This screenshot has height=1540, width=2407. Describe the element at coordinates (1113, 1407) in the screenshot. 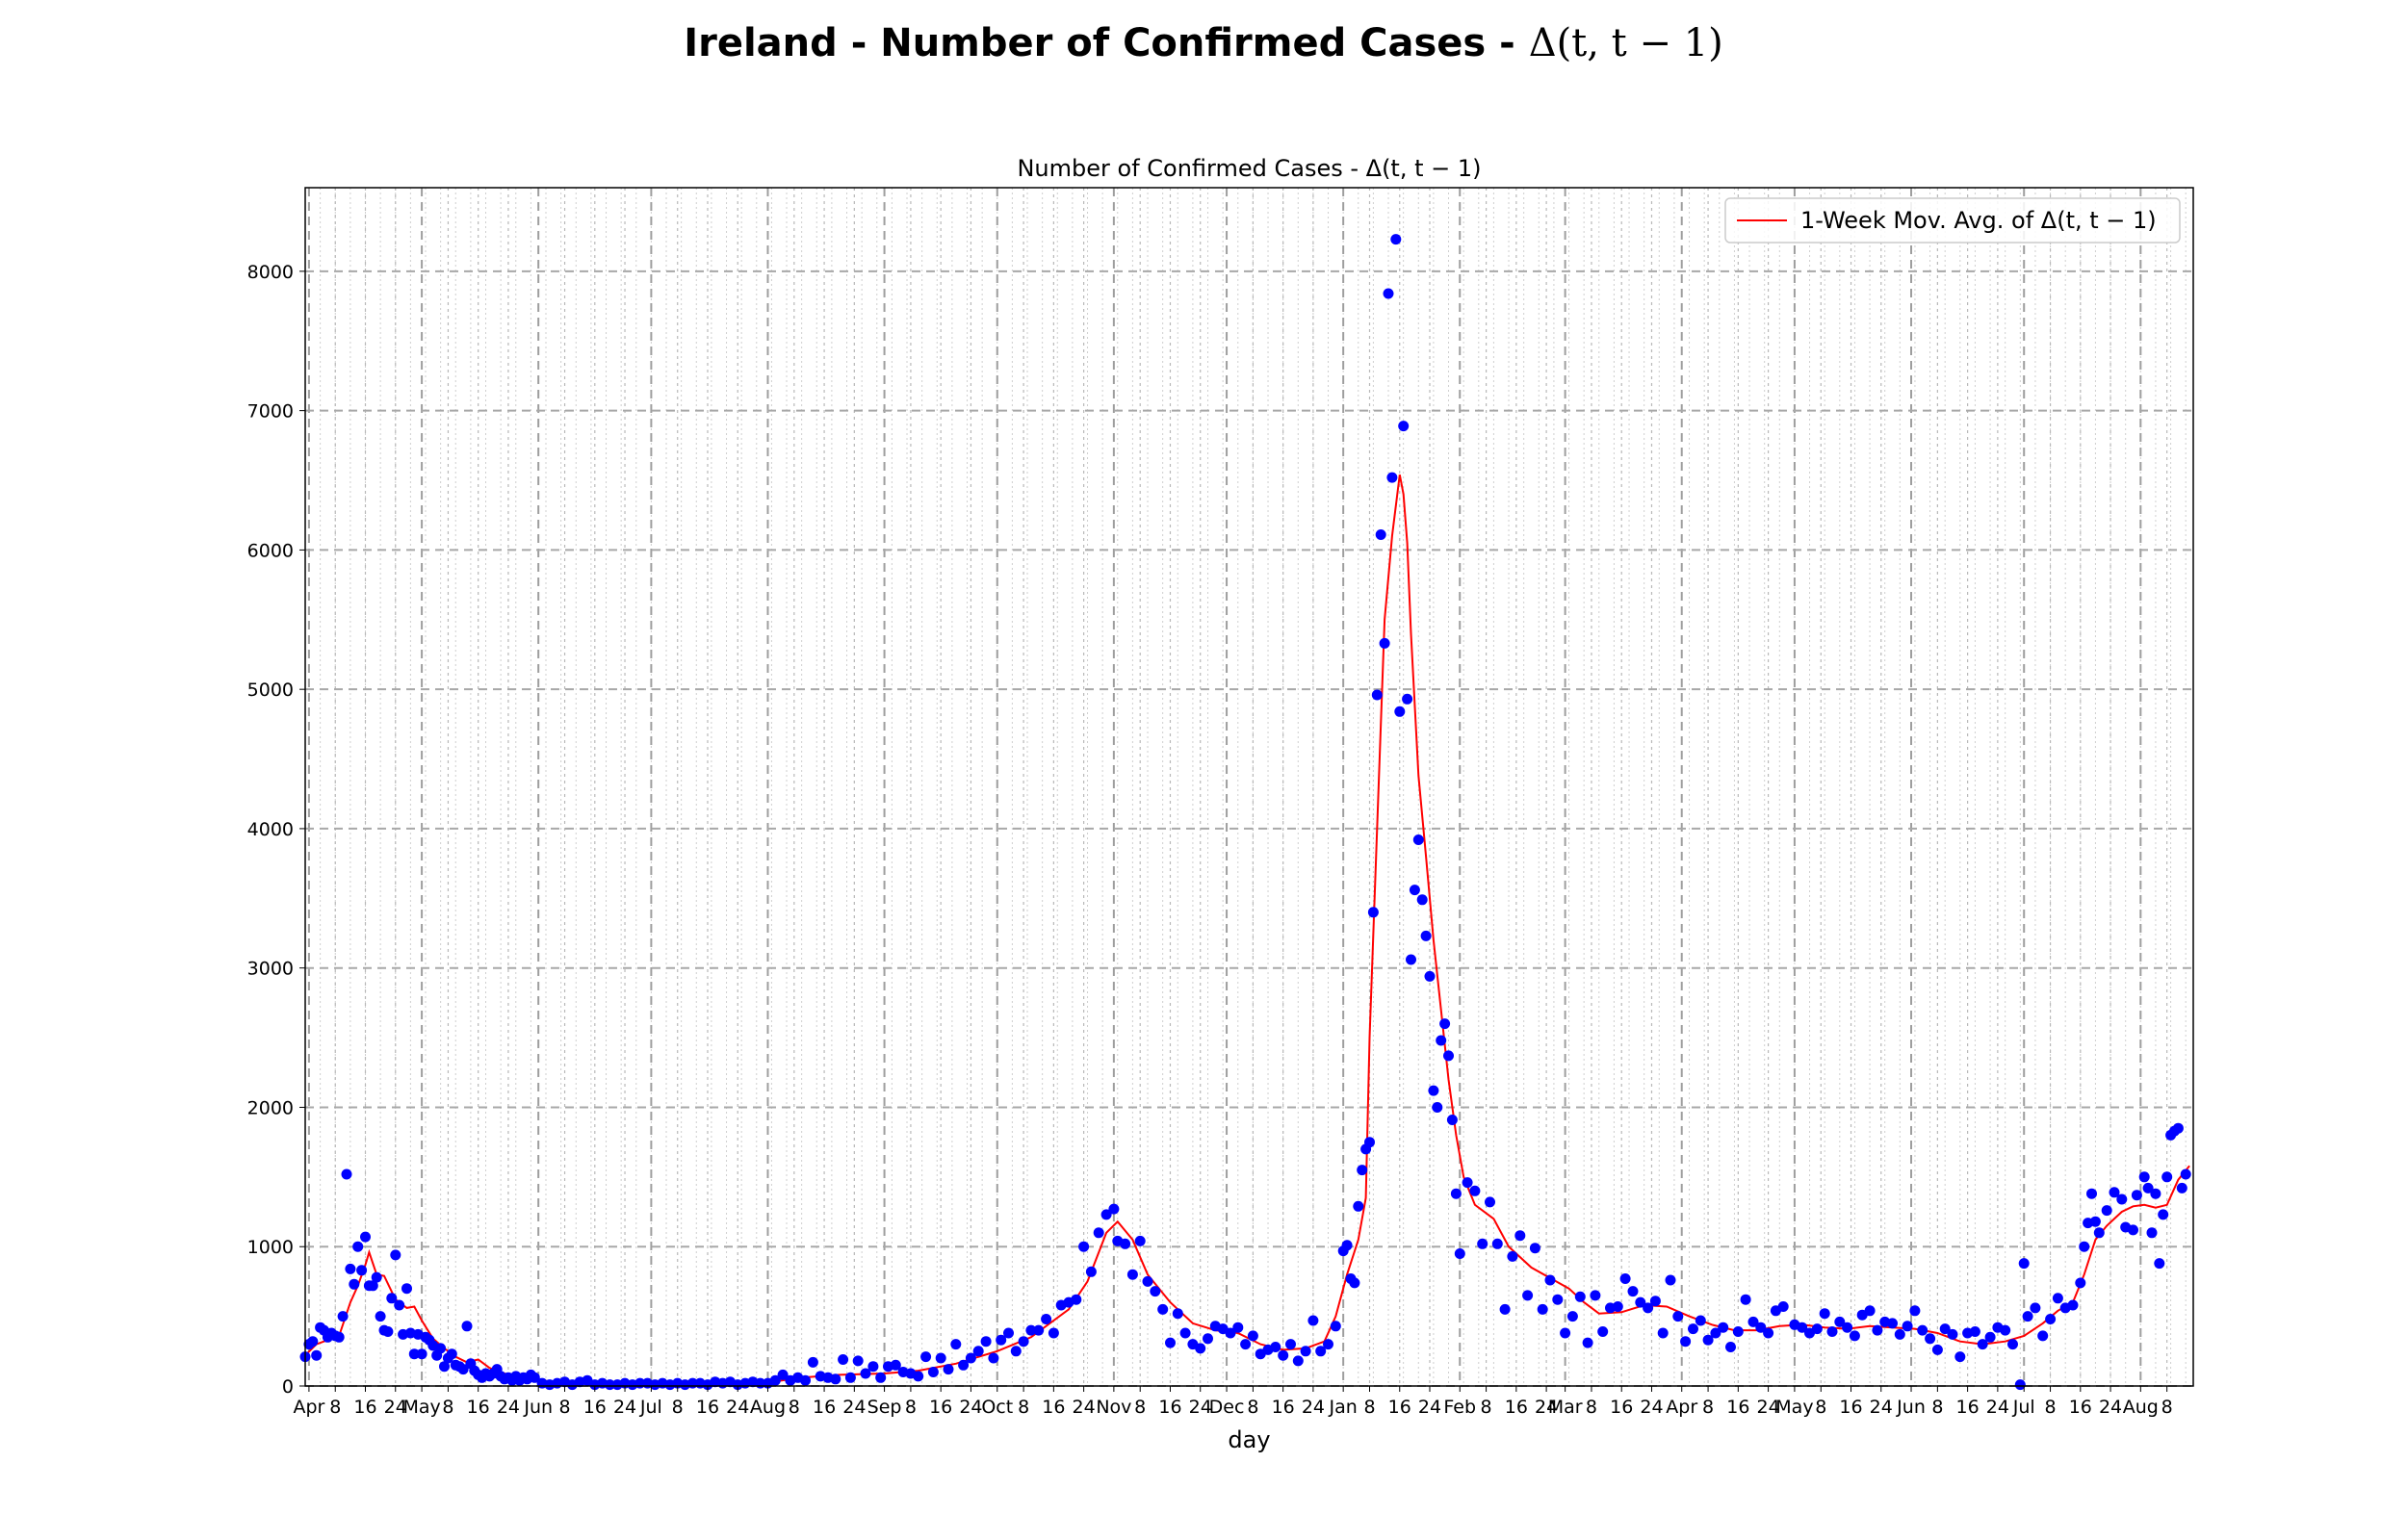

I see `x-tick-label: Nov` at that location.